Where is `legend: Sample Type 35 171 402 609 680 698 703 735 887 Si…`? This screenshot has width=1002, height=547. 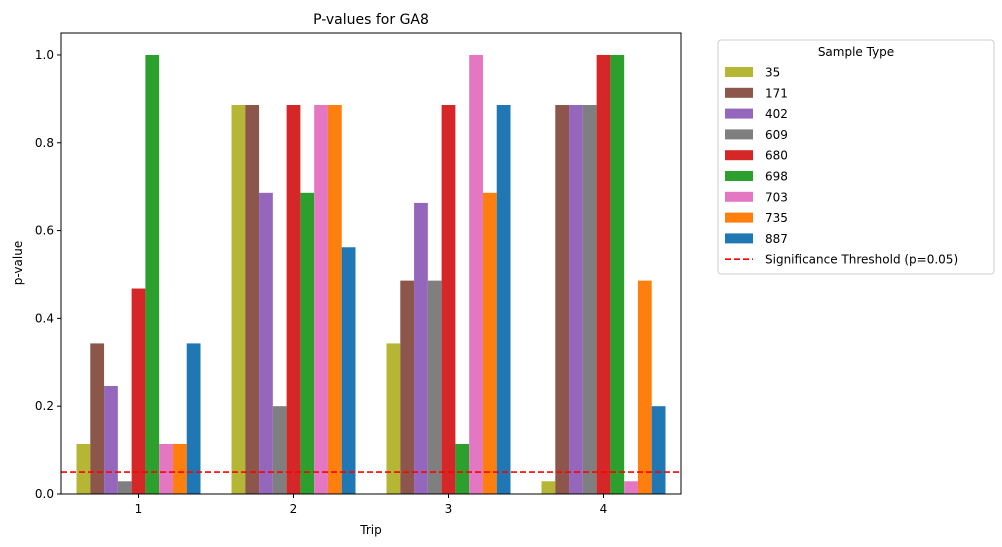
legend: Sample Type 35 171 402 609 680 698 703 735 887 Si… is located at coordinates (856, 157).